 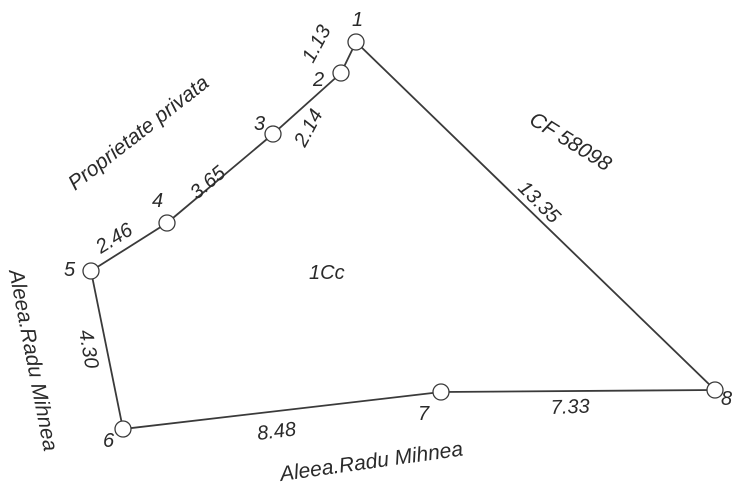 What do you see at coordinates (341, 73) in the screenshot?
I see `point-2-marker` at bounding box center [341, 73].